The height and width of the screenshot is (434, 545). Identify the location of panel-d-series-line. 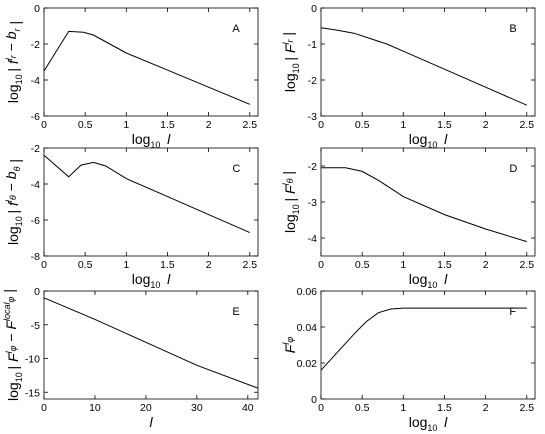
(424, 205).